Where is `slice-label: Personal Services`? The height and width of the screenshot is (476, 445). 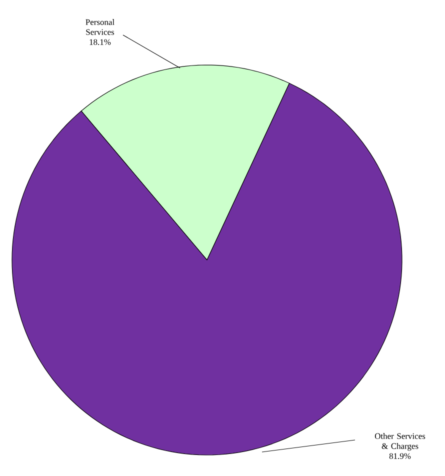 slice-label: Personal Services is located at coordinates (100, 27).